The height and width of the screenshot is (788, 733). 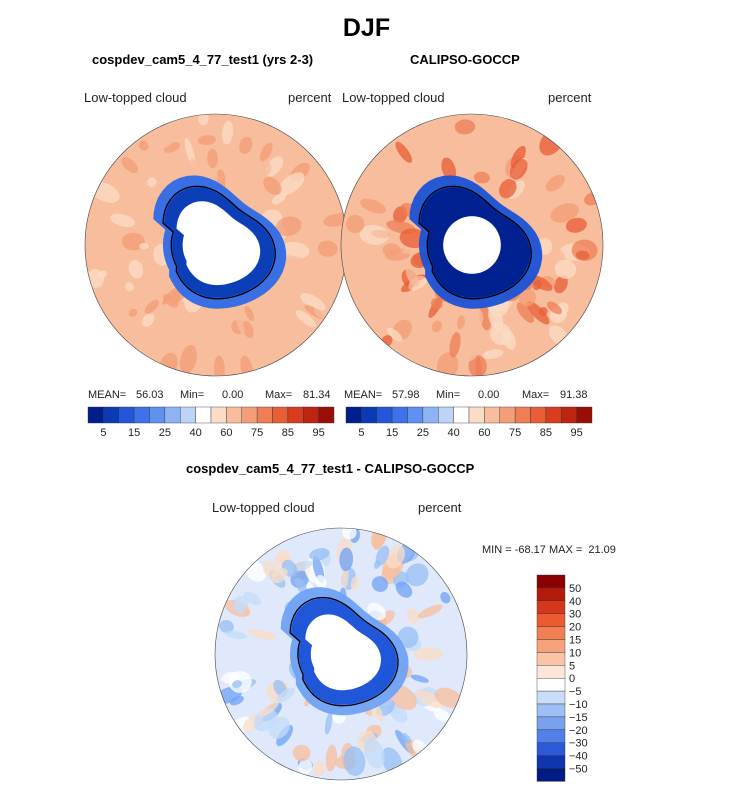 What do you see at coordinates (135, 97) in the screenshot?
I see `panel1-variable: Low-topped cloud` at bounding box center [135, 97].